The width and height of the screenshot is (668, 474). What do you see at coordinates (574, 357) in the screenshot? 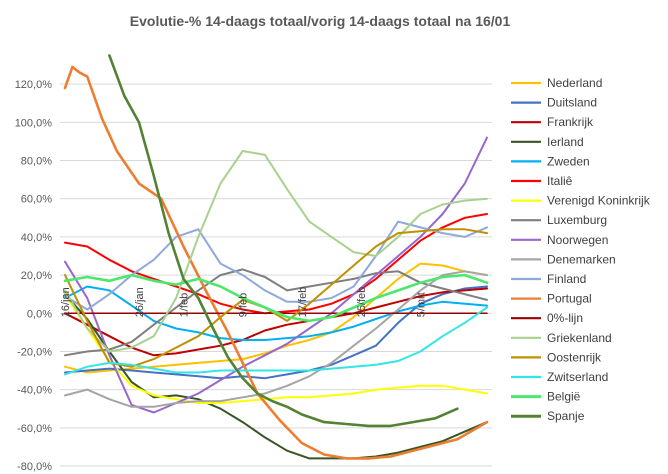
I see `legend-label: Oostenrijk` at bounding box center [574, 357].